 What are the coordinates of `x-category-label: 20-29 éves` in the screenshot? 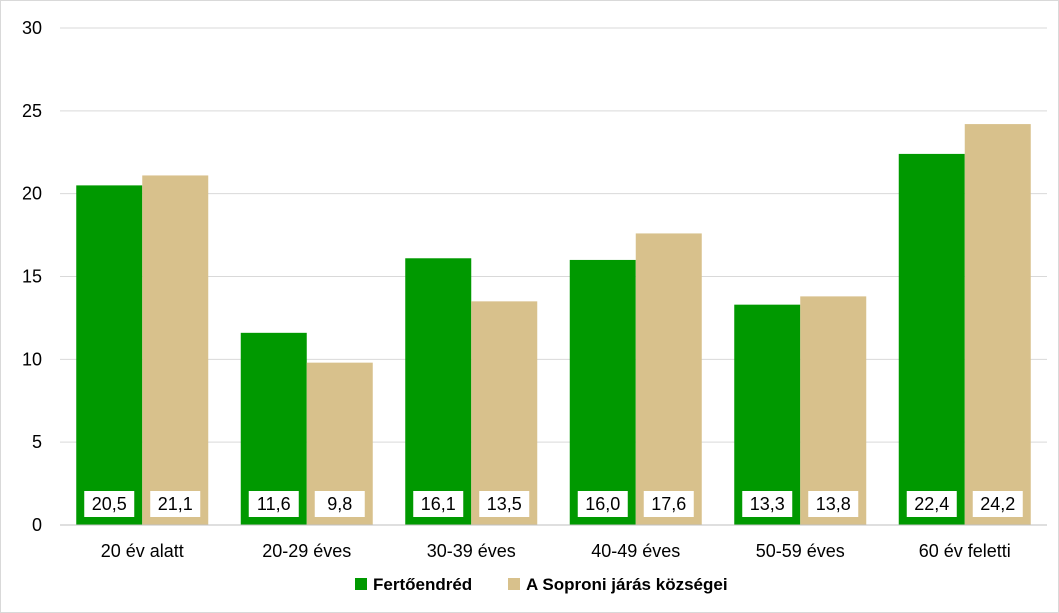 It's located at (306, 551).